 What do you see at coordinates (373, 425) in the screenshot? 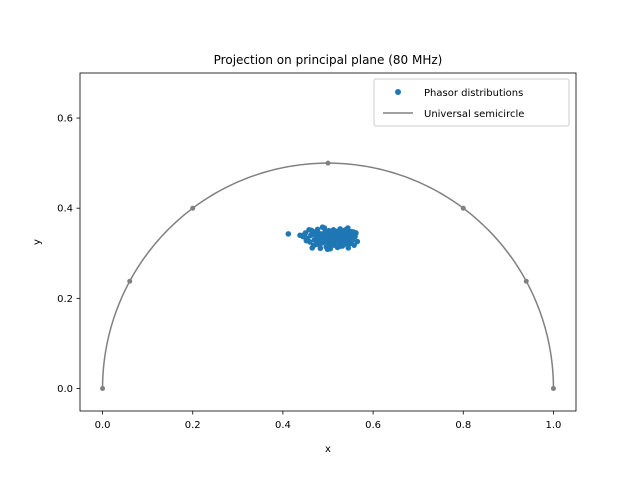
I see `x-tick-label-3: 0.6` at bounding box center [373, 425].